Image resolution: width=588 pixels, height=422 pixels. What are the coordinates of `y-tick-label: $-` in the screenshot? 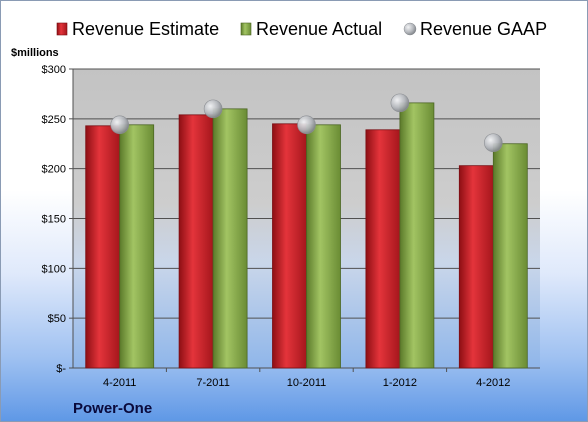 It's located at (61, 369).